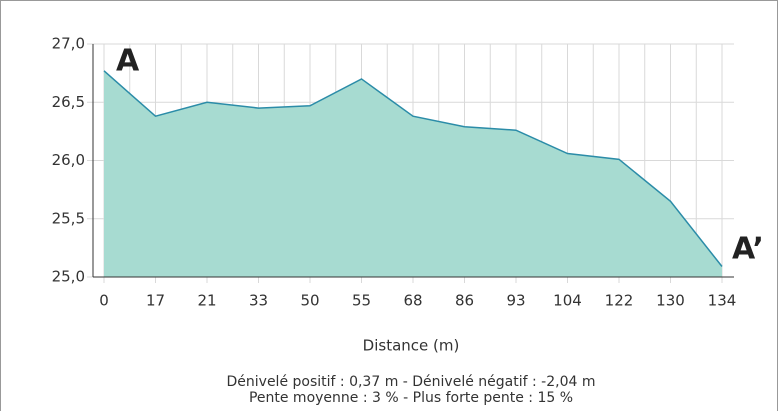  I want to click on x-tick-label: 122, so click(619, 301).